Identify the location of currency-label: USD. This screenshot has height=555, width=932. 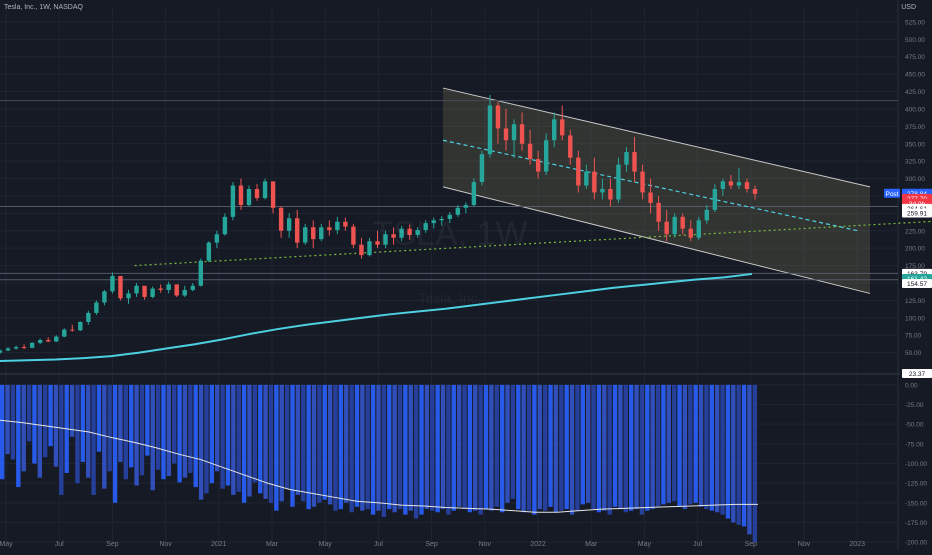
(908, 7).